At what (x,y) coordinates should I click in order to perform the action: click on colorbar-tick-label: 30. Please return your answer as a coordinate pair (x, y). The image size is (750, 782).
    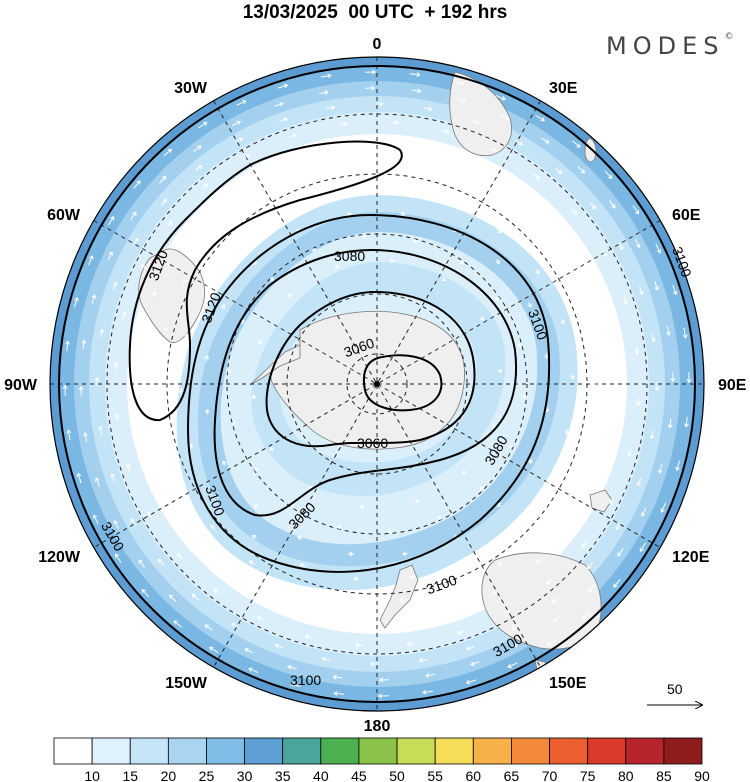
    Looking at the image, I should click on (245, 775).